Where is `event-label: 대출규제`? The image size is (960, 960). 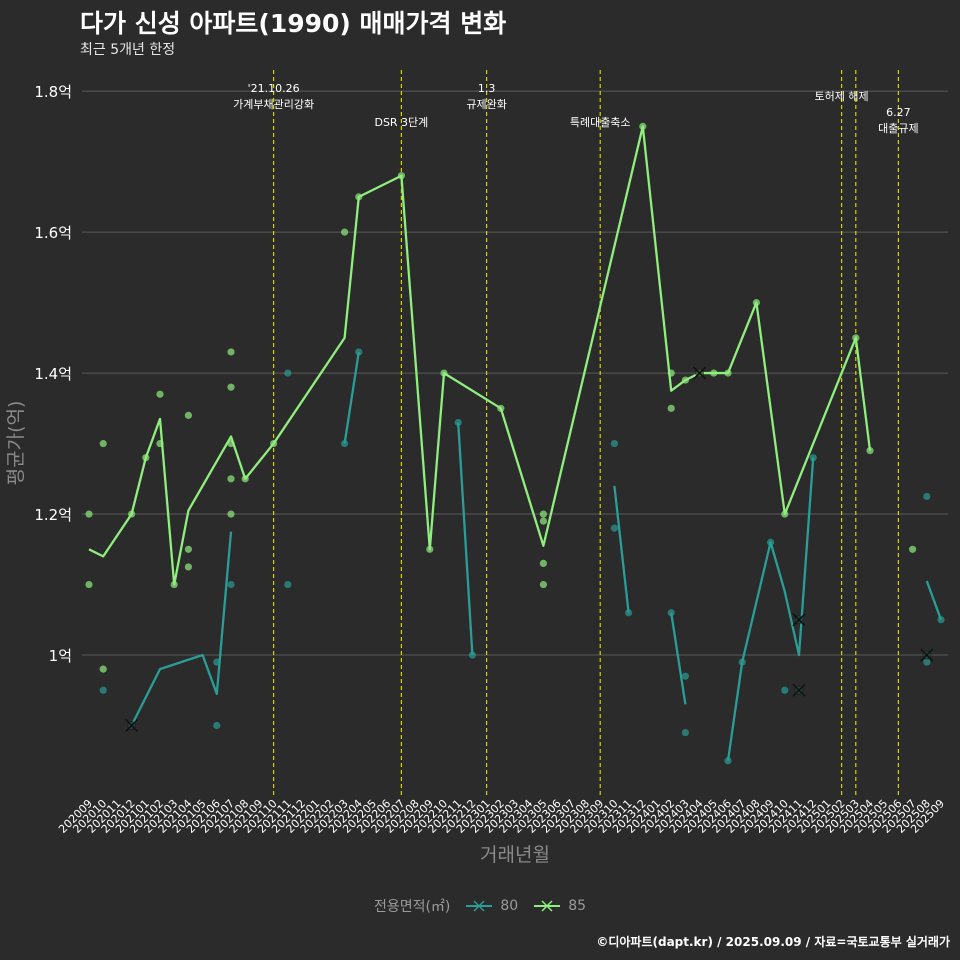 event-label: 대출규제 is located at coordinates (898, 128).